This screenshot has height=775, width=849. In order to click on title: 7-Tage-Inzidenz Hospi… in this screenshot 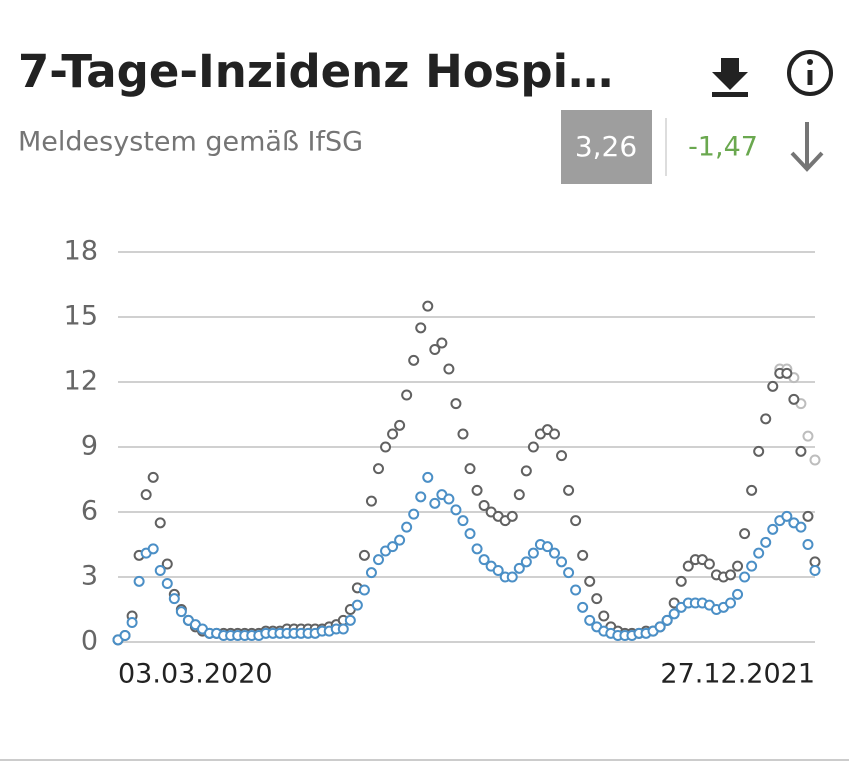, I will do `click(315, 71)`.